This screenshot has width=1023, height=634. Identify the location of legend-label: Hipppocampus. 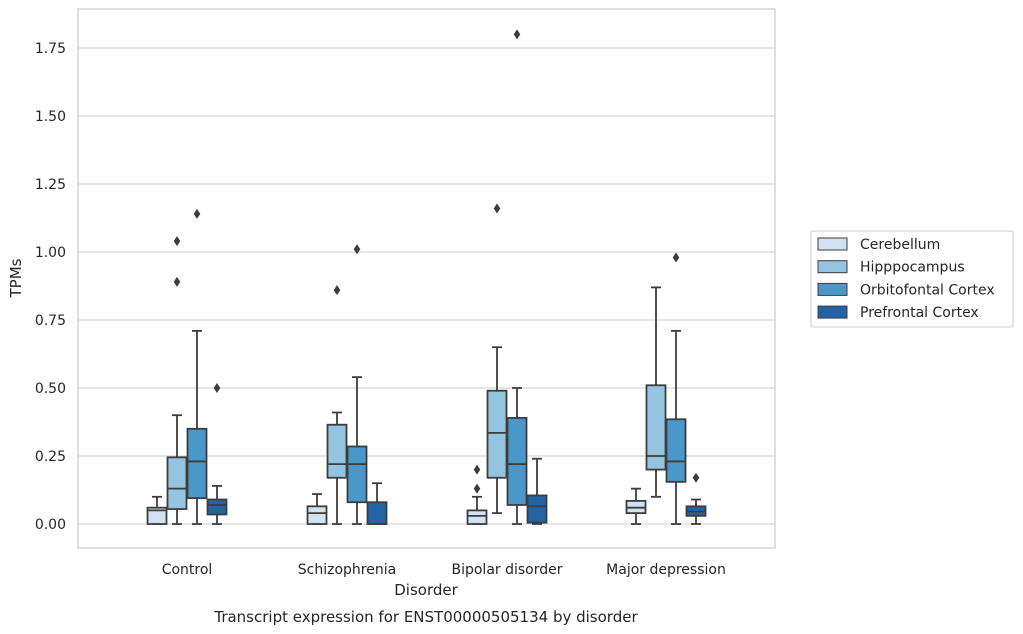
(912, 268).